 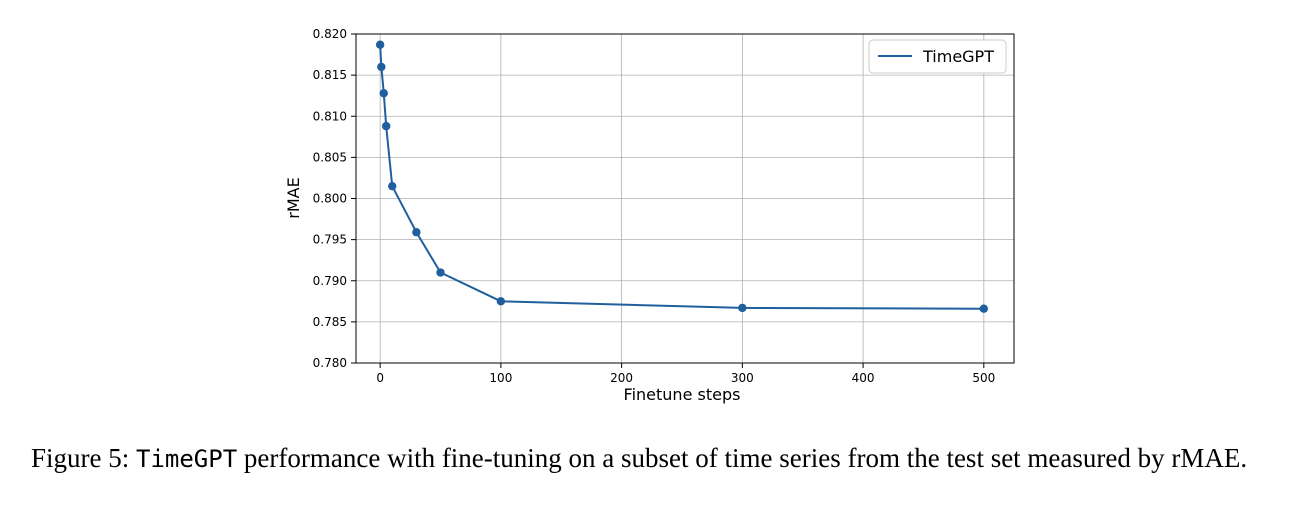 What do you see at coordinates (330, 199) in the screenshot?
I see `y-tick-label: 0.800` at bounding box center [330, 199].